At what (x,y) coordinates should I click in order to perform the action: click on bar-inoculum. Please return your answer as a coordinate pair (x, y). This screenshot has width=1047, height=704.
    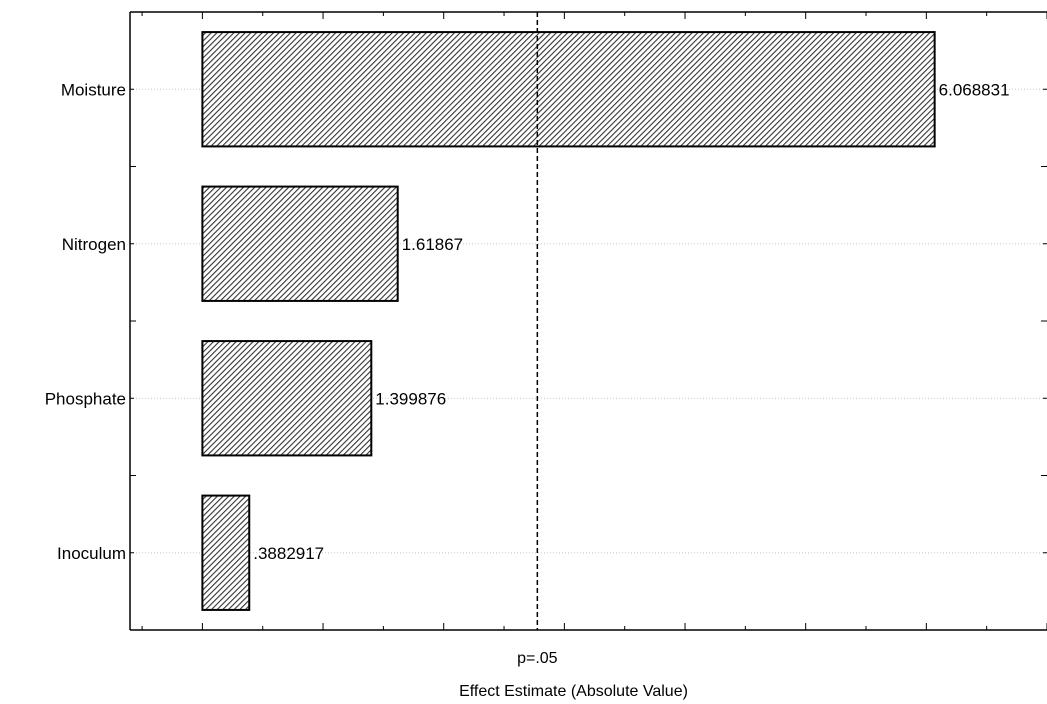
    Looking at the image, I should click on (226, 552).